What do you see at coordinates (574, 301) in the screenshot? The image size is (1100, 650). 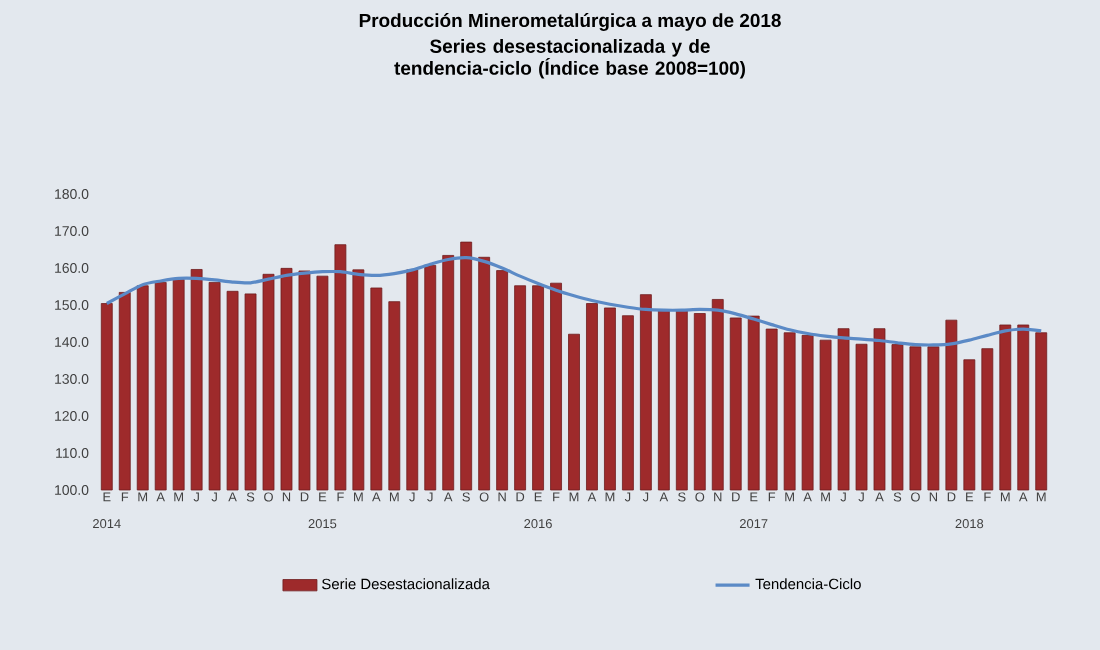 I see `line-series` at bounding box center [574, 301].